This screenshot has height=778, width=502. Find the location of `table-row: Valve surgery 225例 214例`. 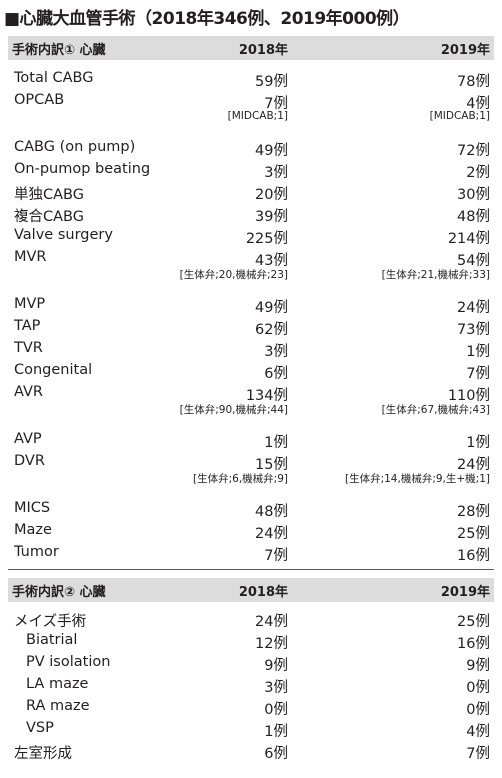

table-row: Valve surgery 225例 214例 is located at coordinates (251, 236).